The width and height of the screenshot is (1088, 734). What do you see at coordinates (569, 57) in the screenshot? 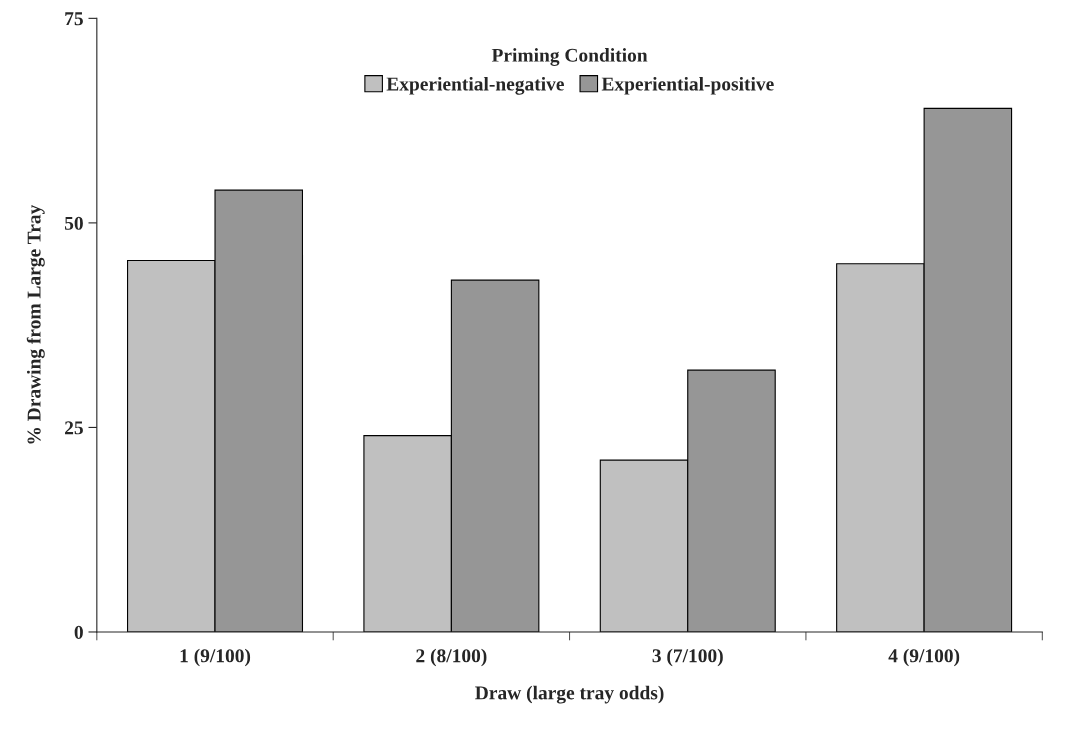
I see `legend-title: Priming Condition` at bounding box center [569, 57].